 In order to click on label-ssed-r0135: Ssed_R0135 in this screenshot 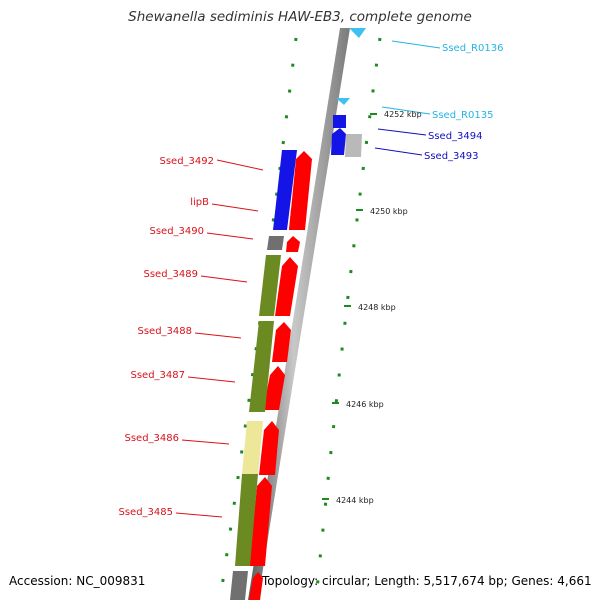, I will do `click(462, 115)`.